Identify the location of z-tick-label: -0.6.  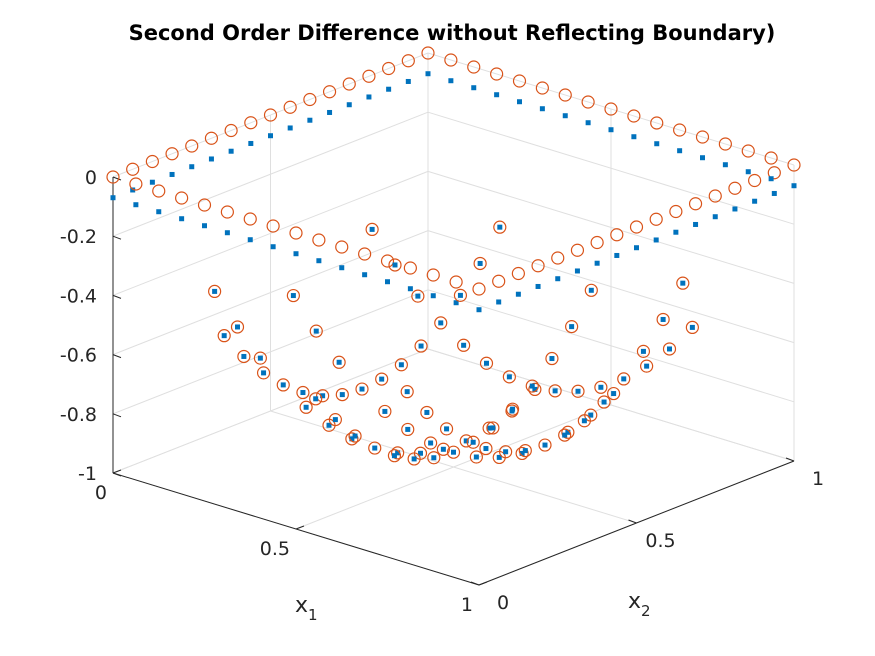
(78, 356).